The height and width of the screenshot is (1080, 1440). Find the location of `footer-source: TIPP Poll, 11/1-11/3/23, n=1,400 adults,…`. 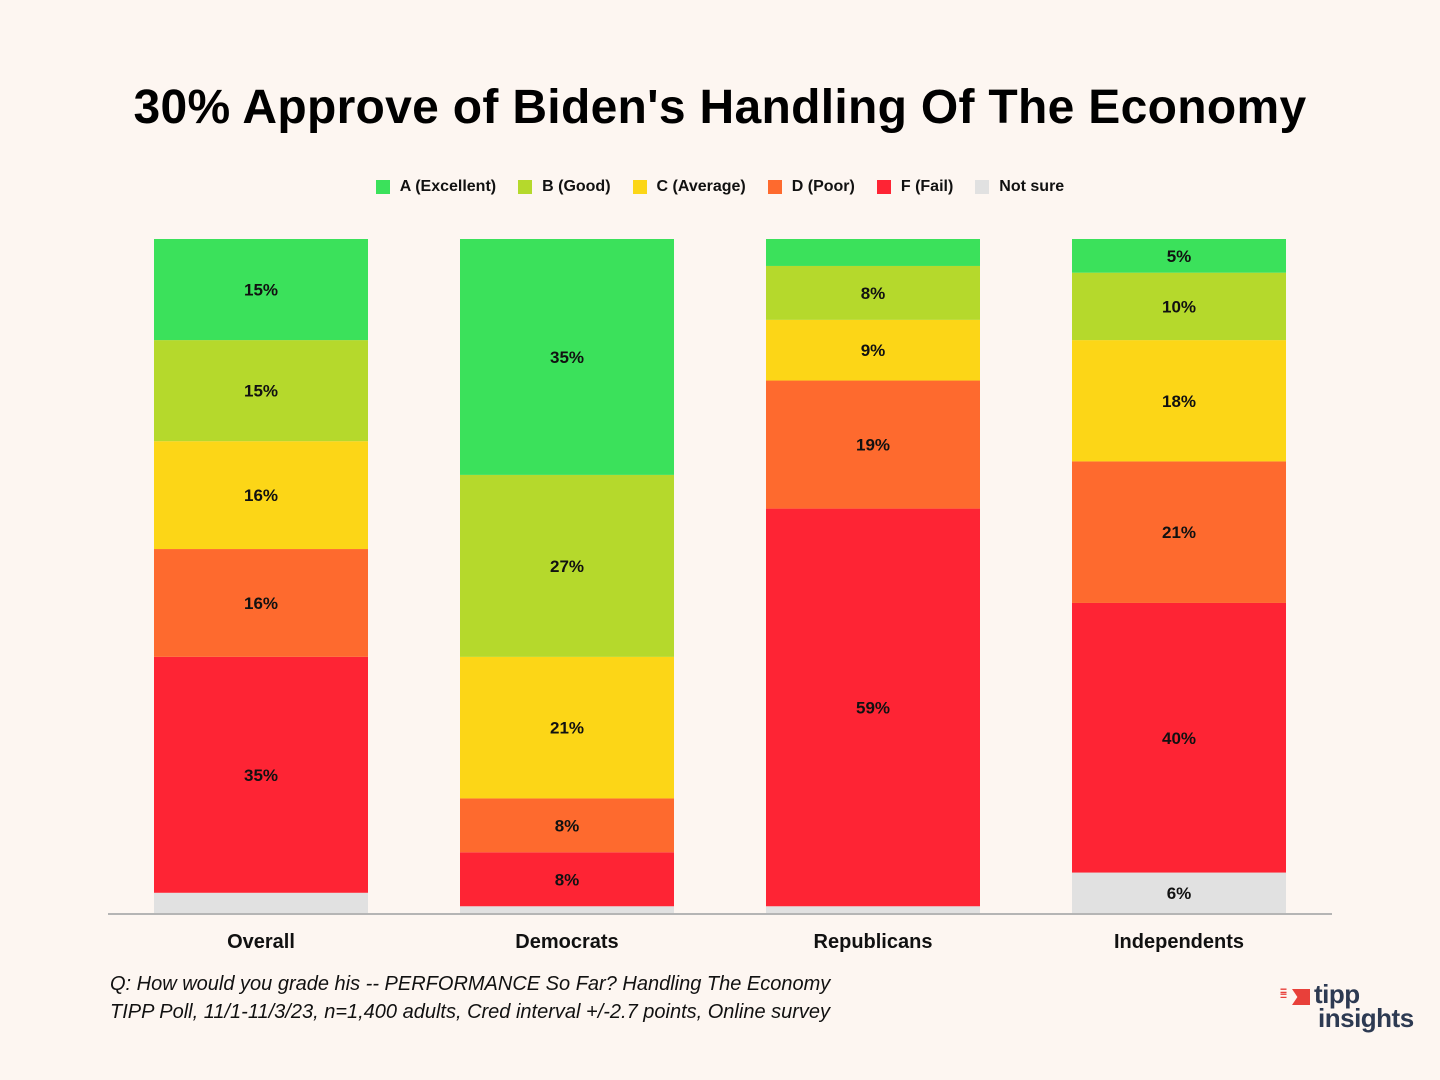

footer-source: TIPP Poll, 11/1-11/3/23, n=1,400 adults,… is located at coordinates (470, 1012).